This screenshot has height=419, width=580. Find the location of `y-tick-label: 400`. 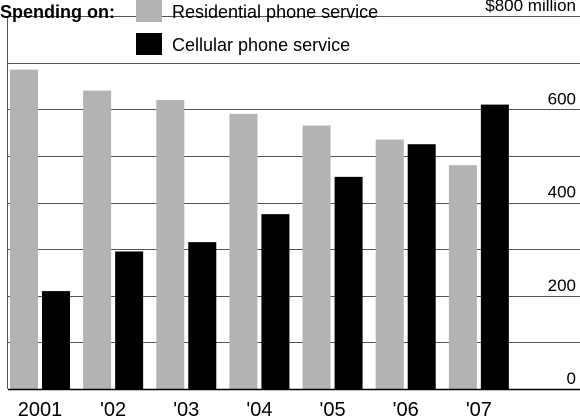

y-tick-label: 400 is located at coordinates (562, 192).